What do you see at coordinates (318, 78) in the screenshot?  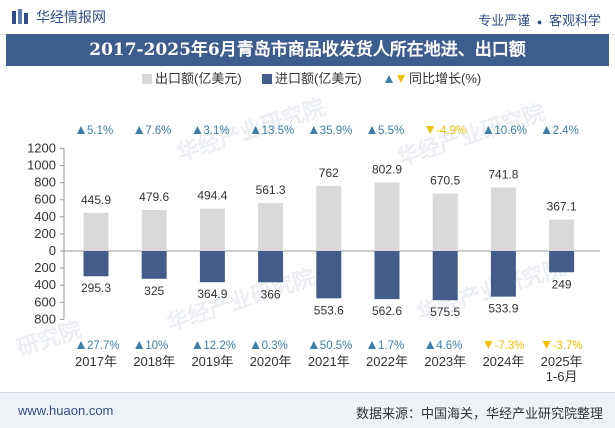 I see `legend-import-label: 进口额(亿美元)` at bounding box center [318, 78].